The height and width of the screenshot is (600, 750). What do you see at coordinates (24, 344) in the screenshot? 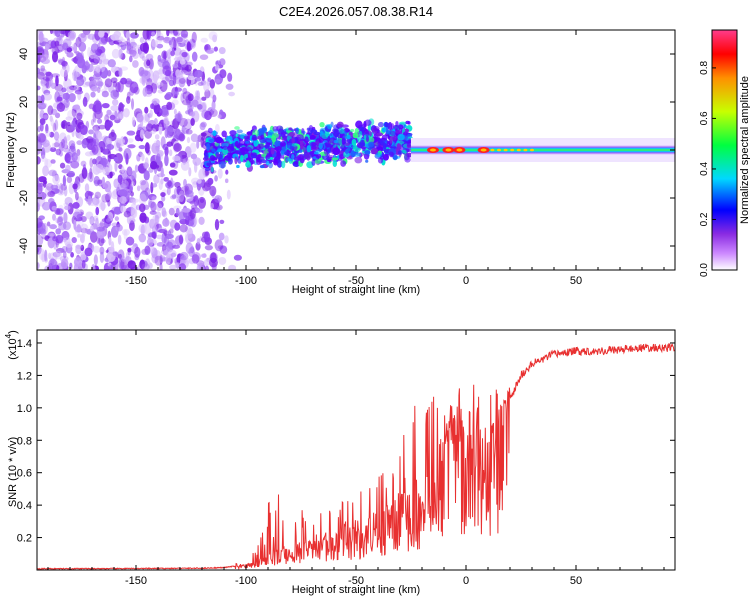
I see `snr-y-tick-label: 1.4` at bounding box center [24, 344].